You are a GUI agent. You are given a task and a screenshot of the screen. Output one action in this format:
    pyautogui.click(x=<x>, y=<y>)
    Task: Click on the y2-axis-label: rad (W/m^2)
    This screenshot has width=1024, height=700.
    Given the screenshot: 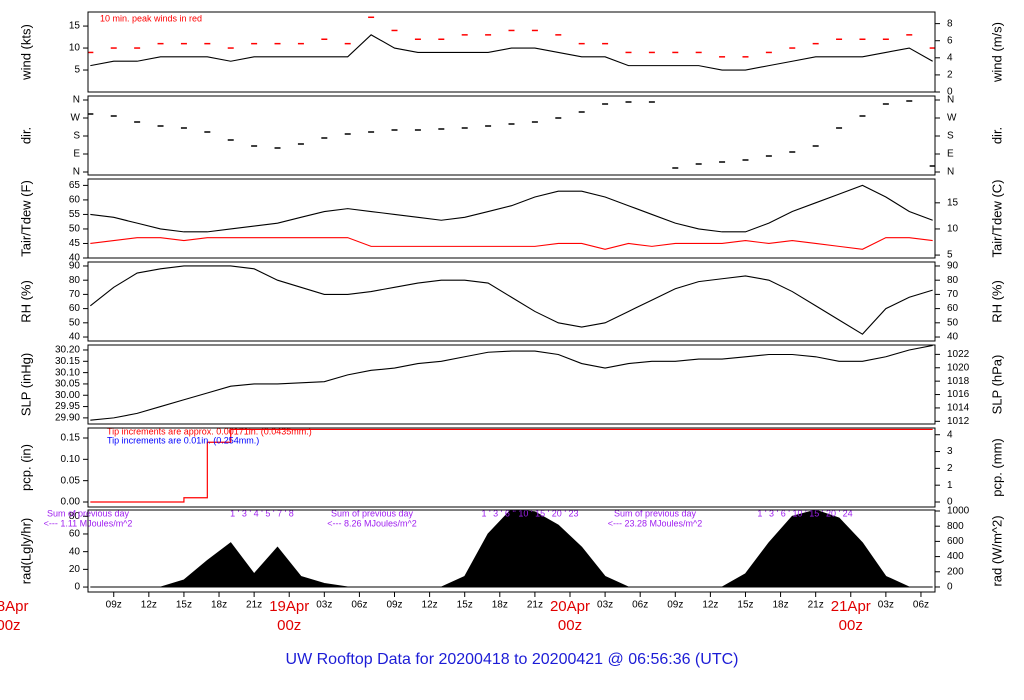 What is the action you would take?
    pyautogui.click(x=996, y=550)
    